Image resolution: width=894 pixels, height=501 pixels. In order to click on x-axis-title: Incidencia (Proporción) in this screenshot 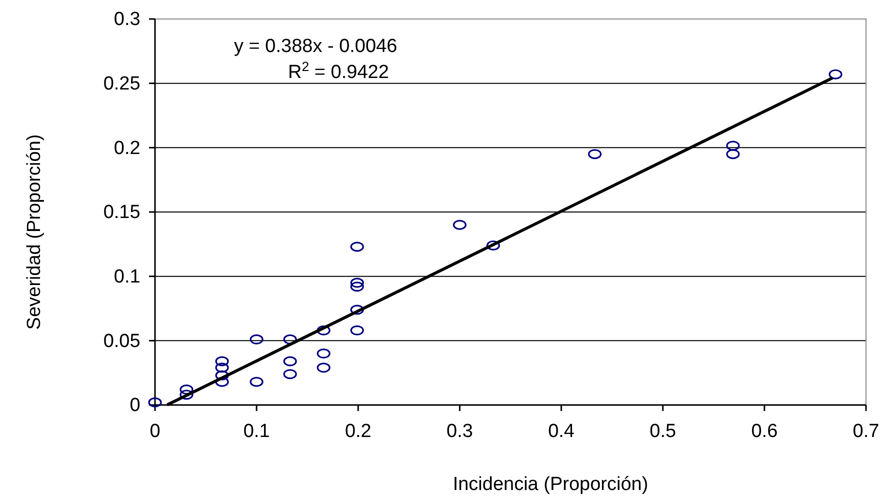, I will do `click(550, 484)`.